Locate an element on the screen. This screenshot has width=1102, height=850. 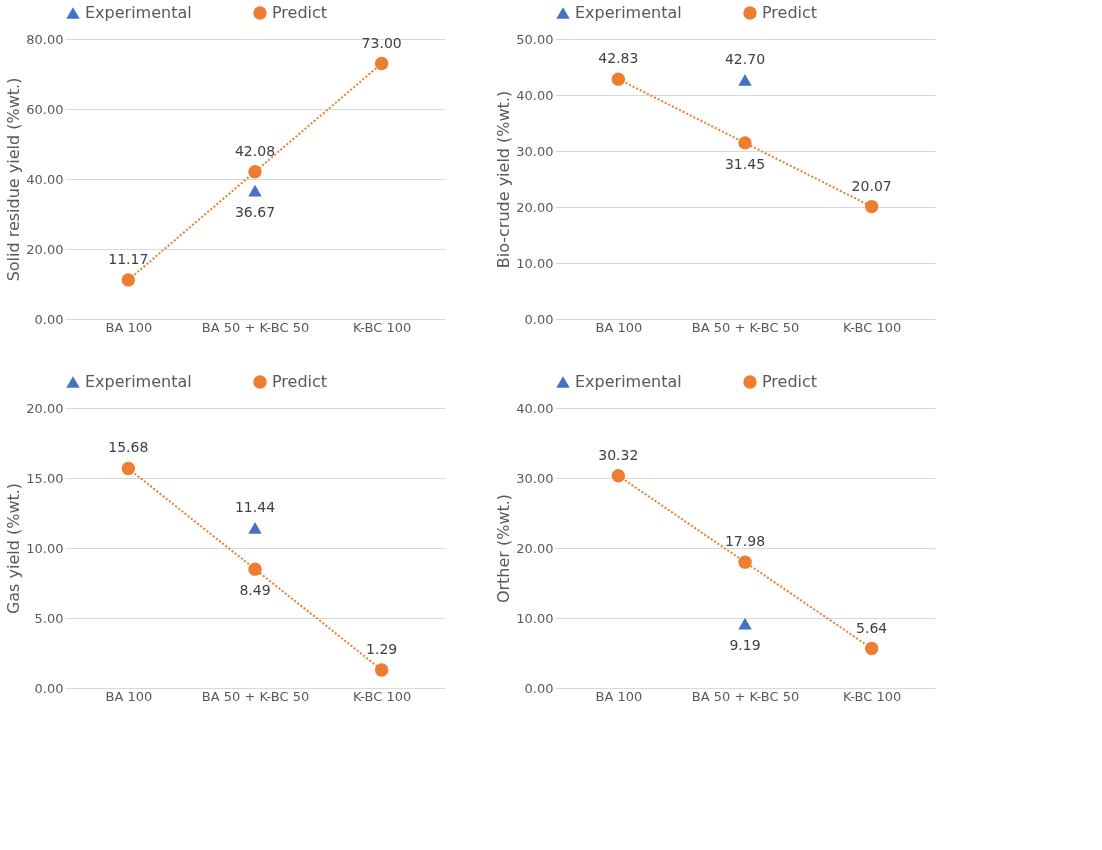
data-label: 11.44 is located at coordinates (255, 506).